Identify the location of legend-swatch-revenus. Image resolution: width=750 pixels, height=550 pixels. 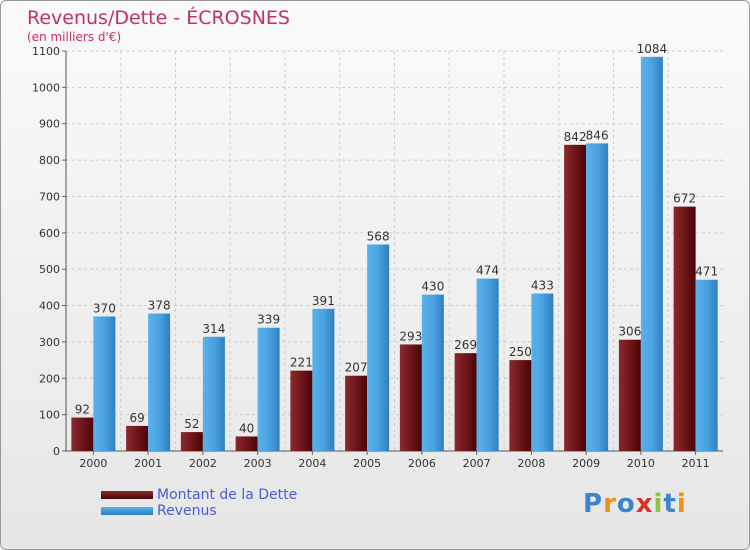
(127, 511).